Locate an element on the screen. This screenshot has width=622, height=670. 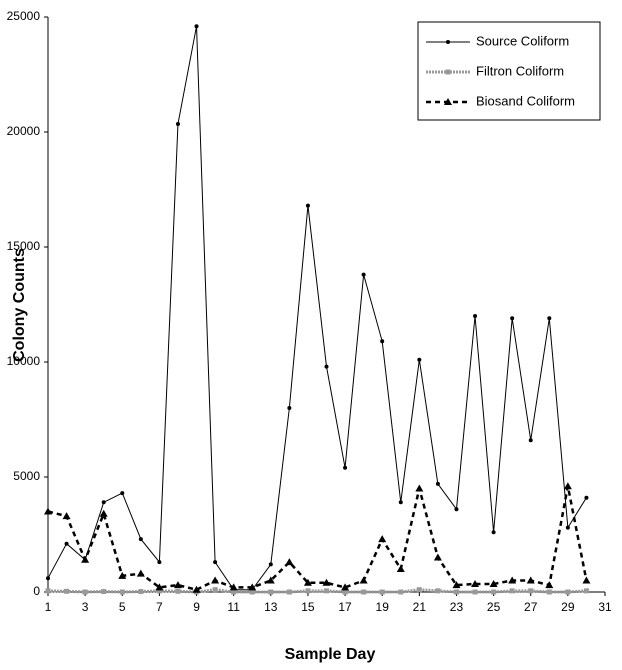
x-tick-label: 25 is located at coordinates (494, 607).